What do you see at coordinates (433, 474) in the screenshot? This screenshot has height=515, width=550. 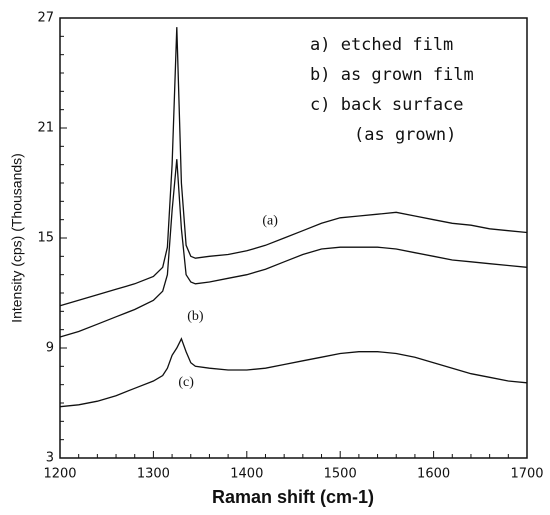 I see `x-tick-label: 1600` at bounding box center [433, 474].